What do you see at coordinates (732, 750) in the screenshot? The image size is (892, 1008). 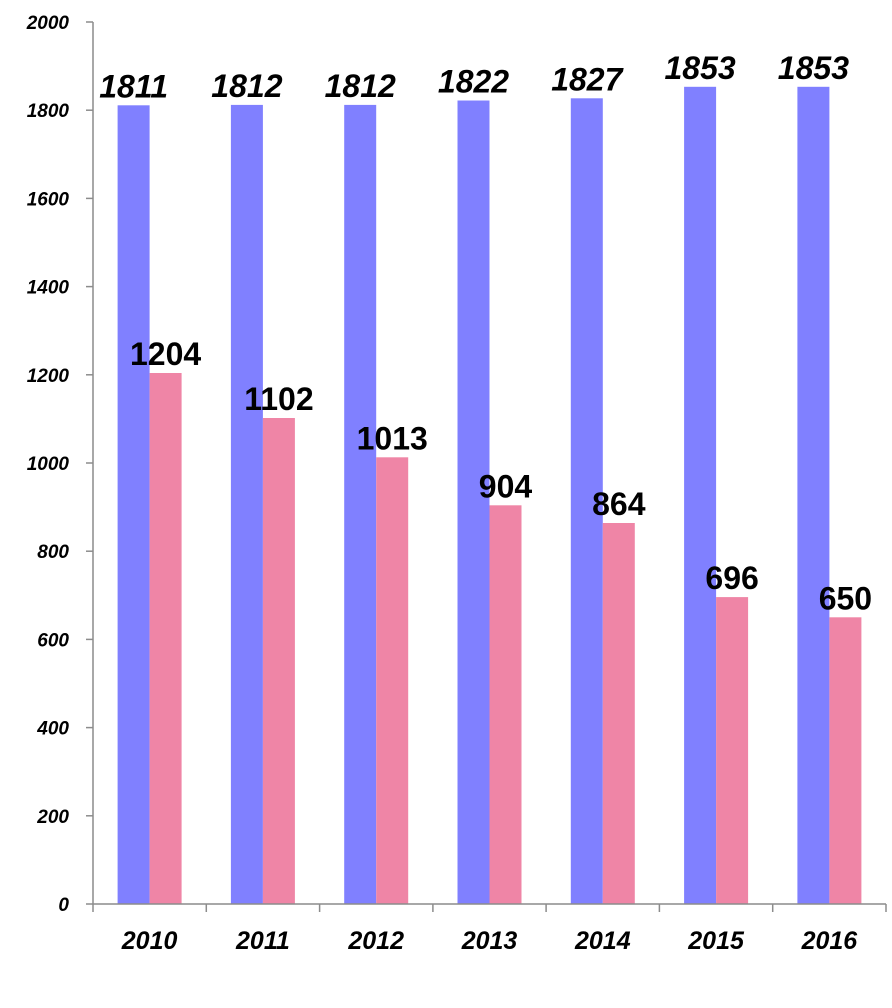 I see `bar-series2-2015` at bounding box center [732, 750].